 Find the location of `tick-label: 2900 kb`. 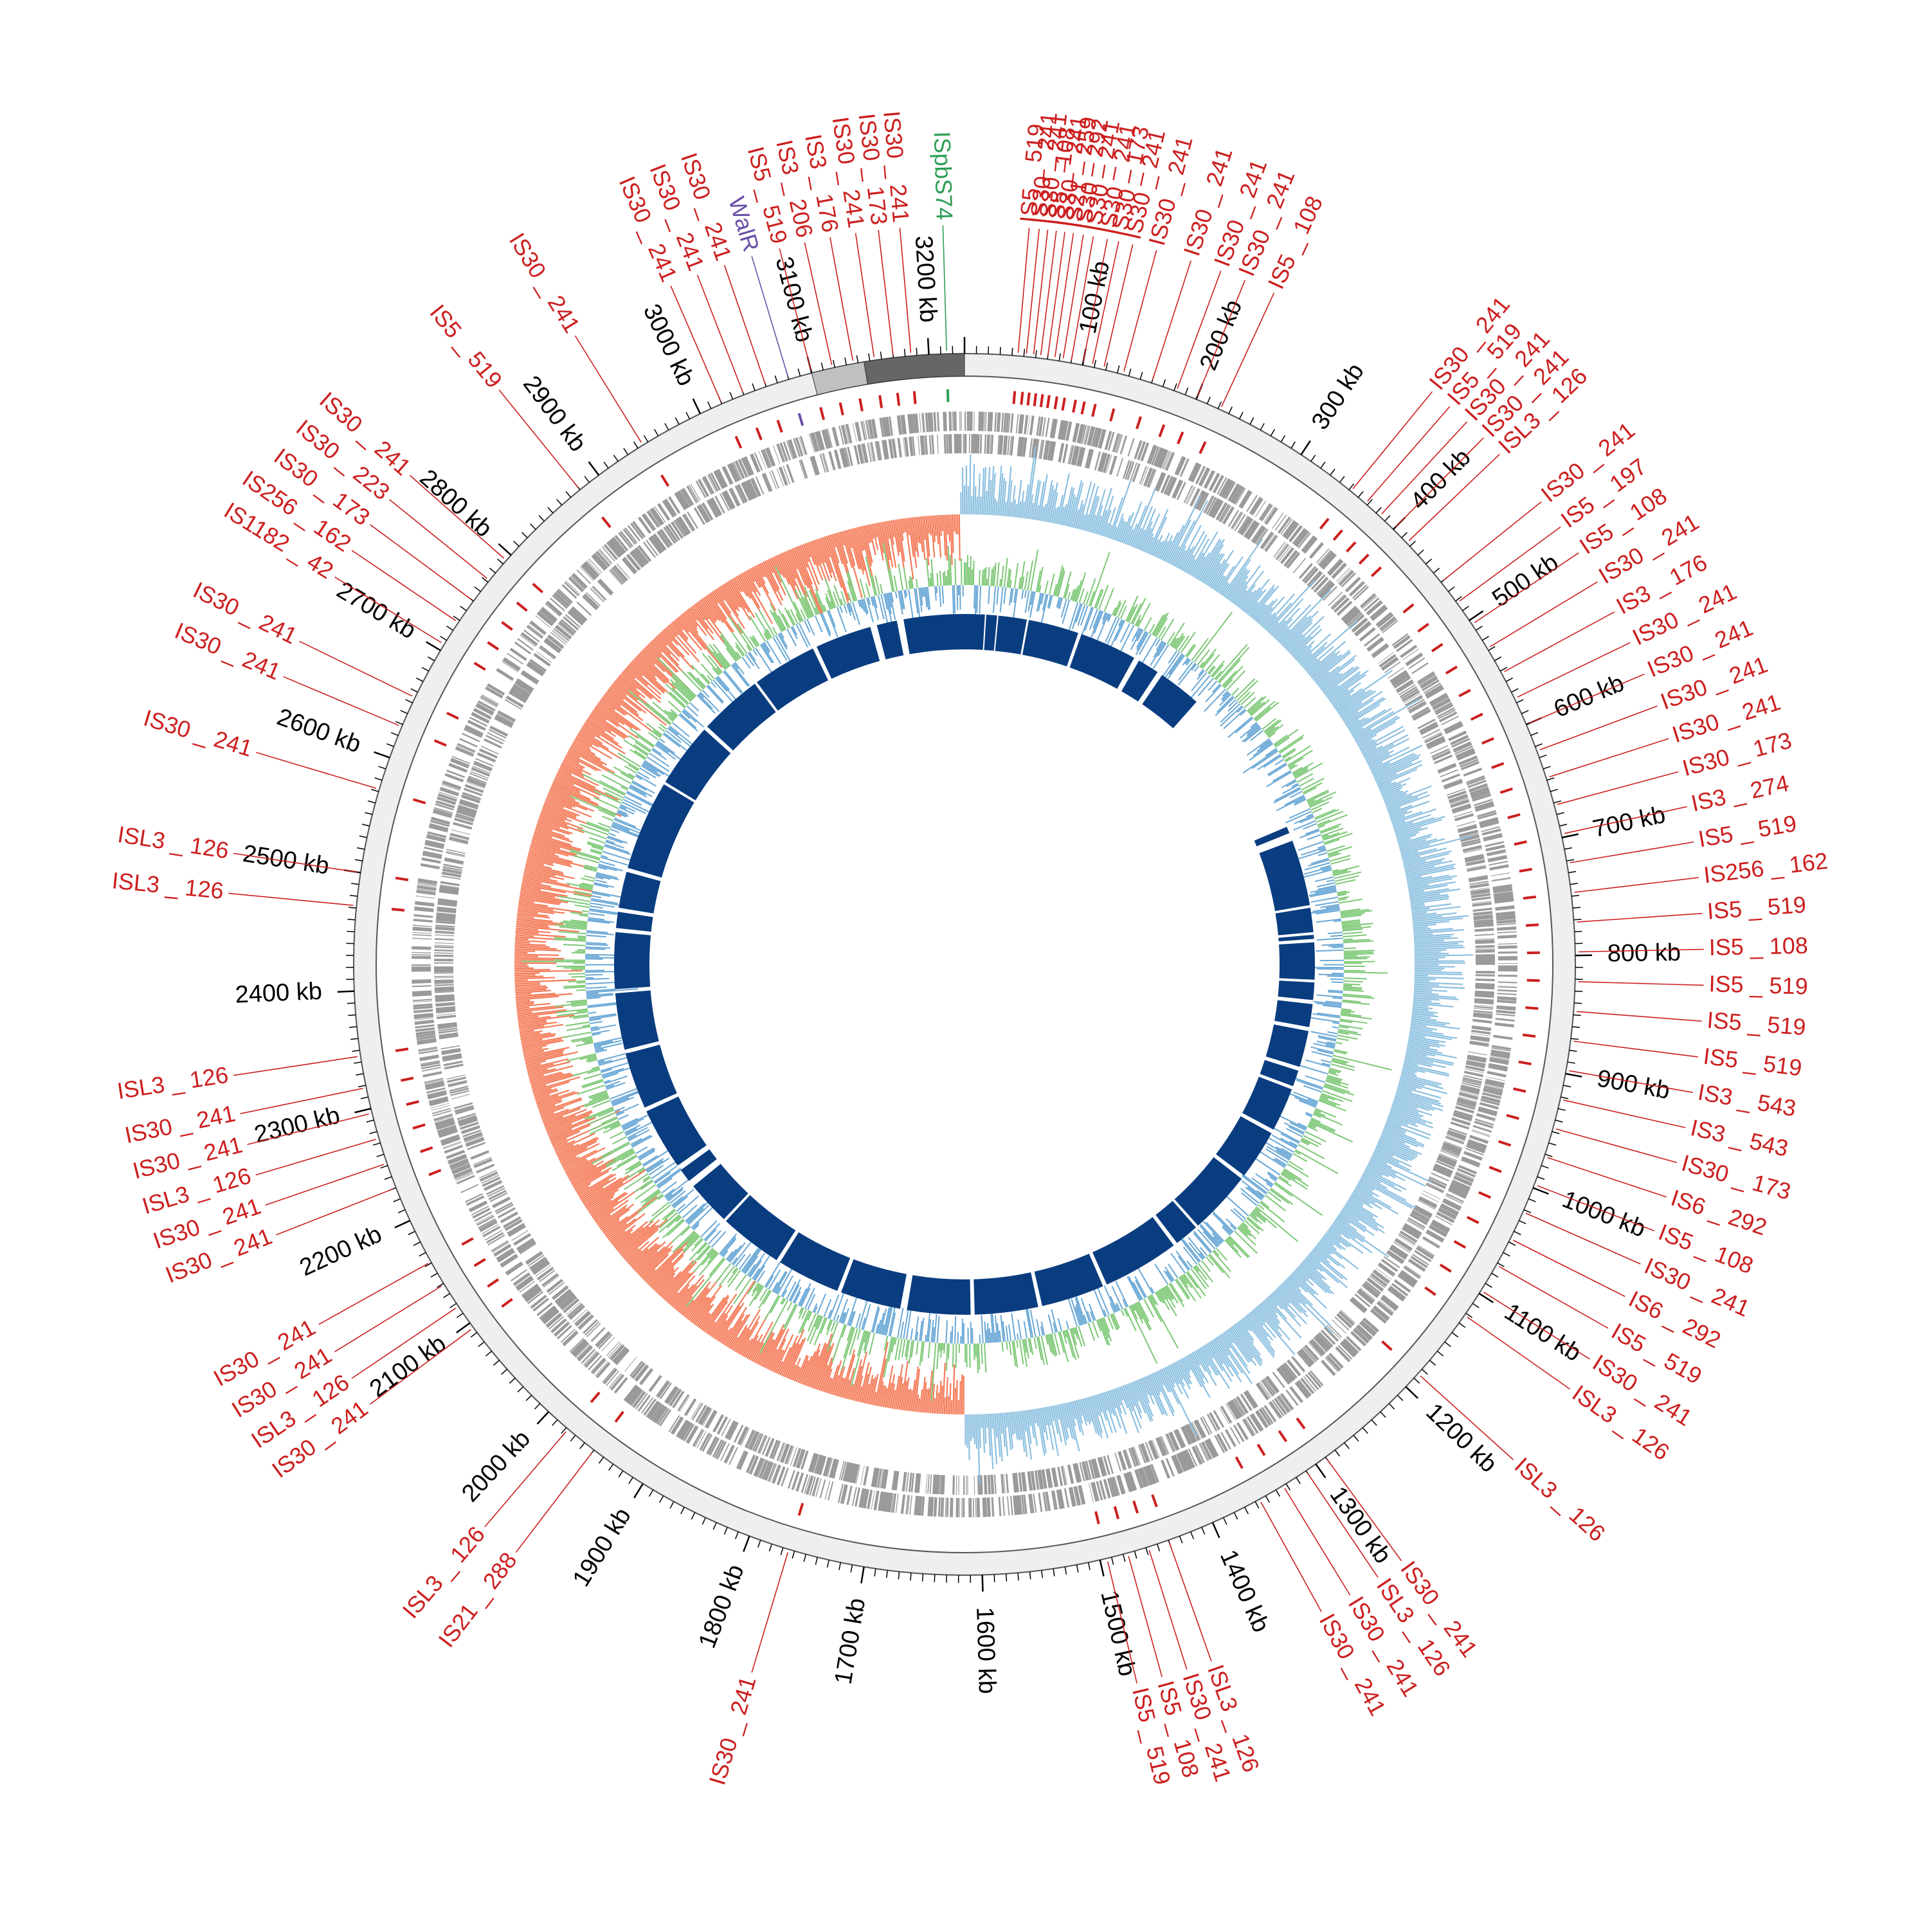

tick-label: 2900 kb is located at coordinates (555, 414).